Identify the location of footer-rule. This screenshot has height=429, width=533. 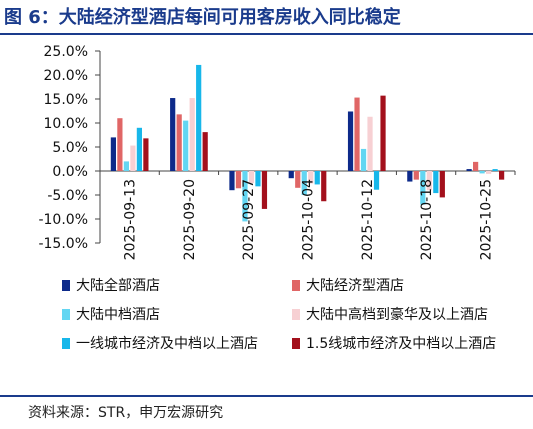
(266, 396).